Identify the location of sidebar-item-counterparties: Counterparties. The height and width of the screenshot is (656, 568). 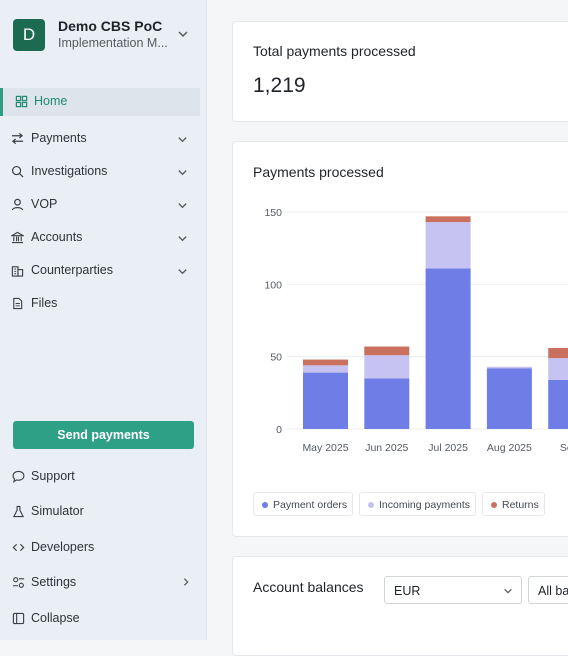
(100, 271).